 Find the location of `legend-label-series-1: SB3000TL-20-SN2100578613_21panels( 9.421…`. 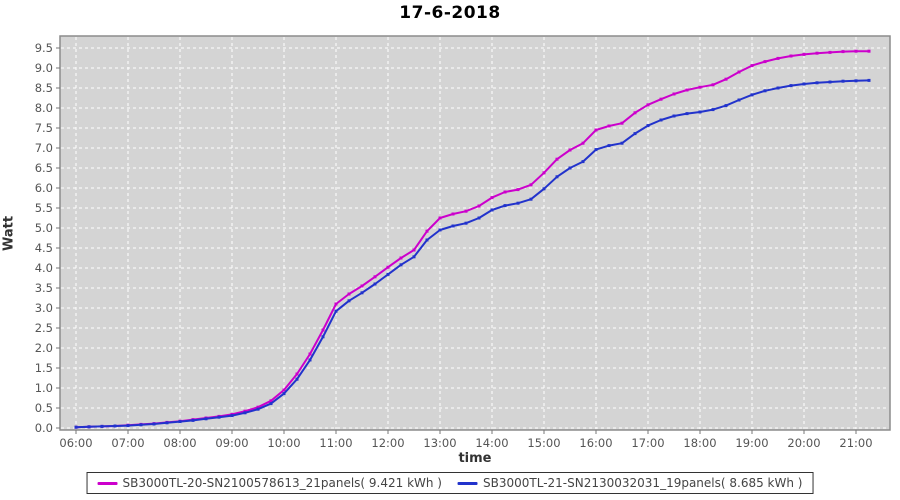

legend-label-series-1: SB3000TL-20-SN2100578613_21panels( 9.421… is located at coordinates (282, 483).